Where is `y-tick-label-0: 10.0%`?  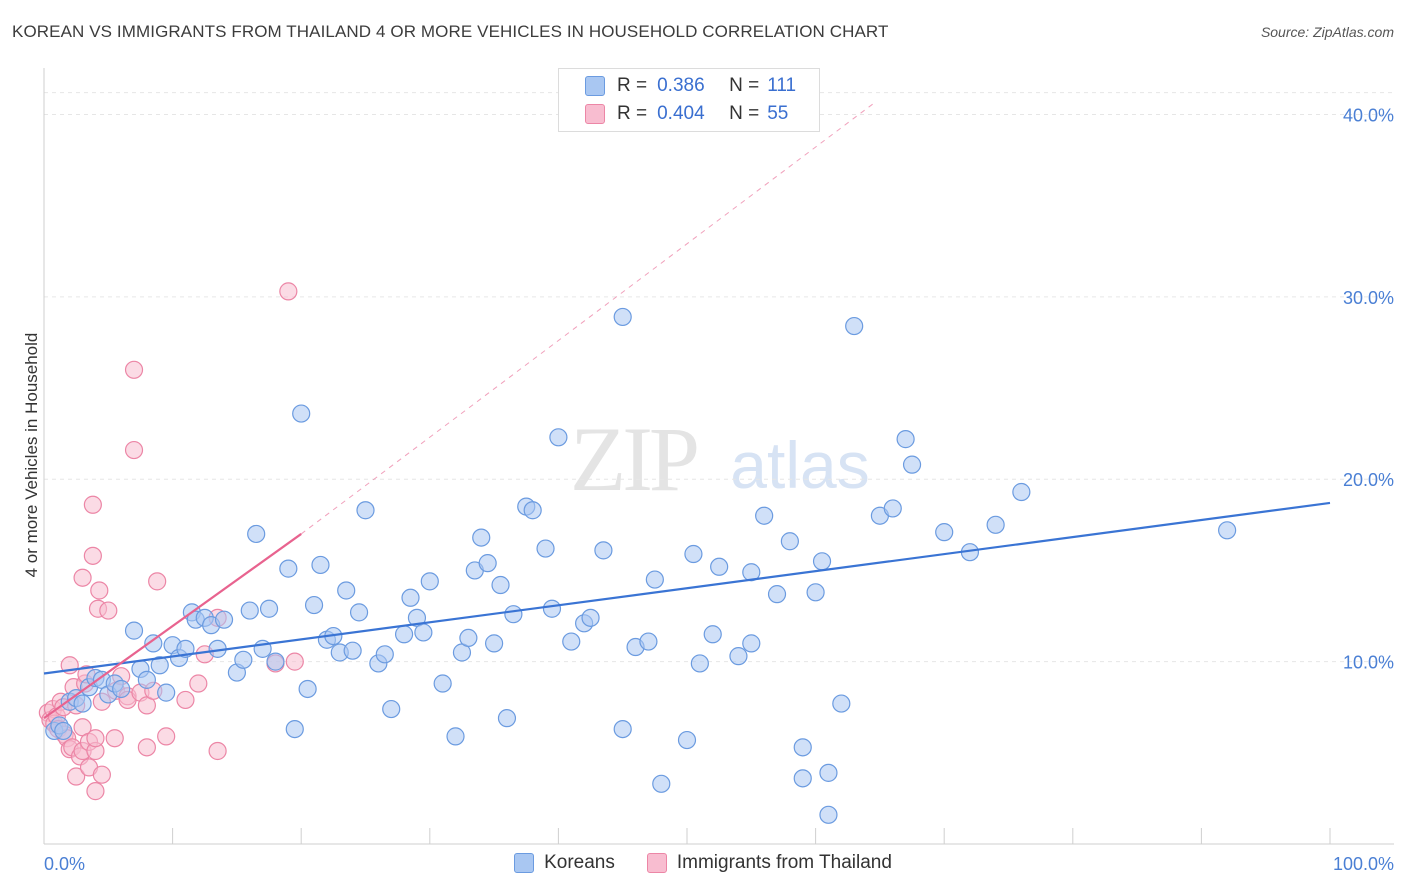
y-tick-label-0: 10.0% is located at coordinates (1368, 663).